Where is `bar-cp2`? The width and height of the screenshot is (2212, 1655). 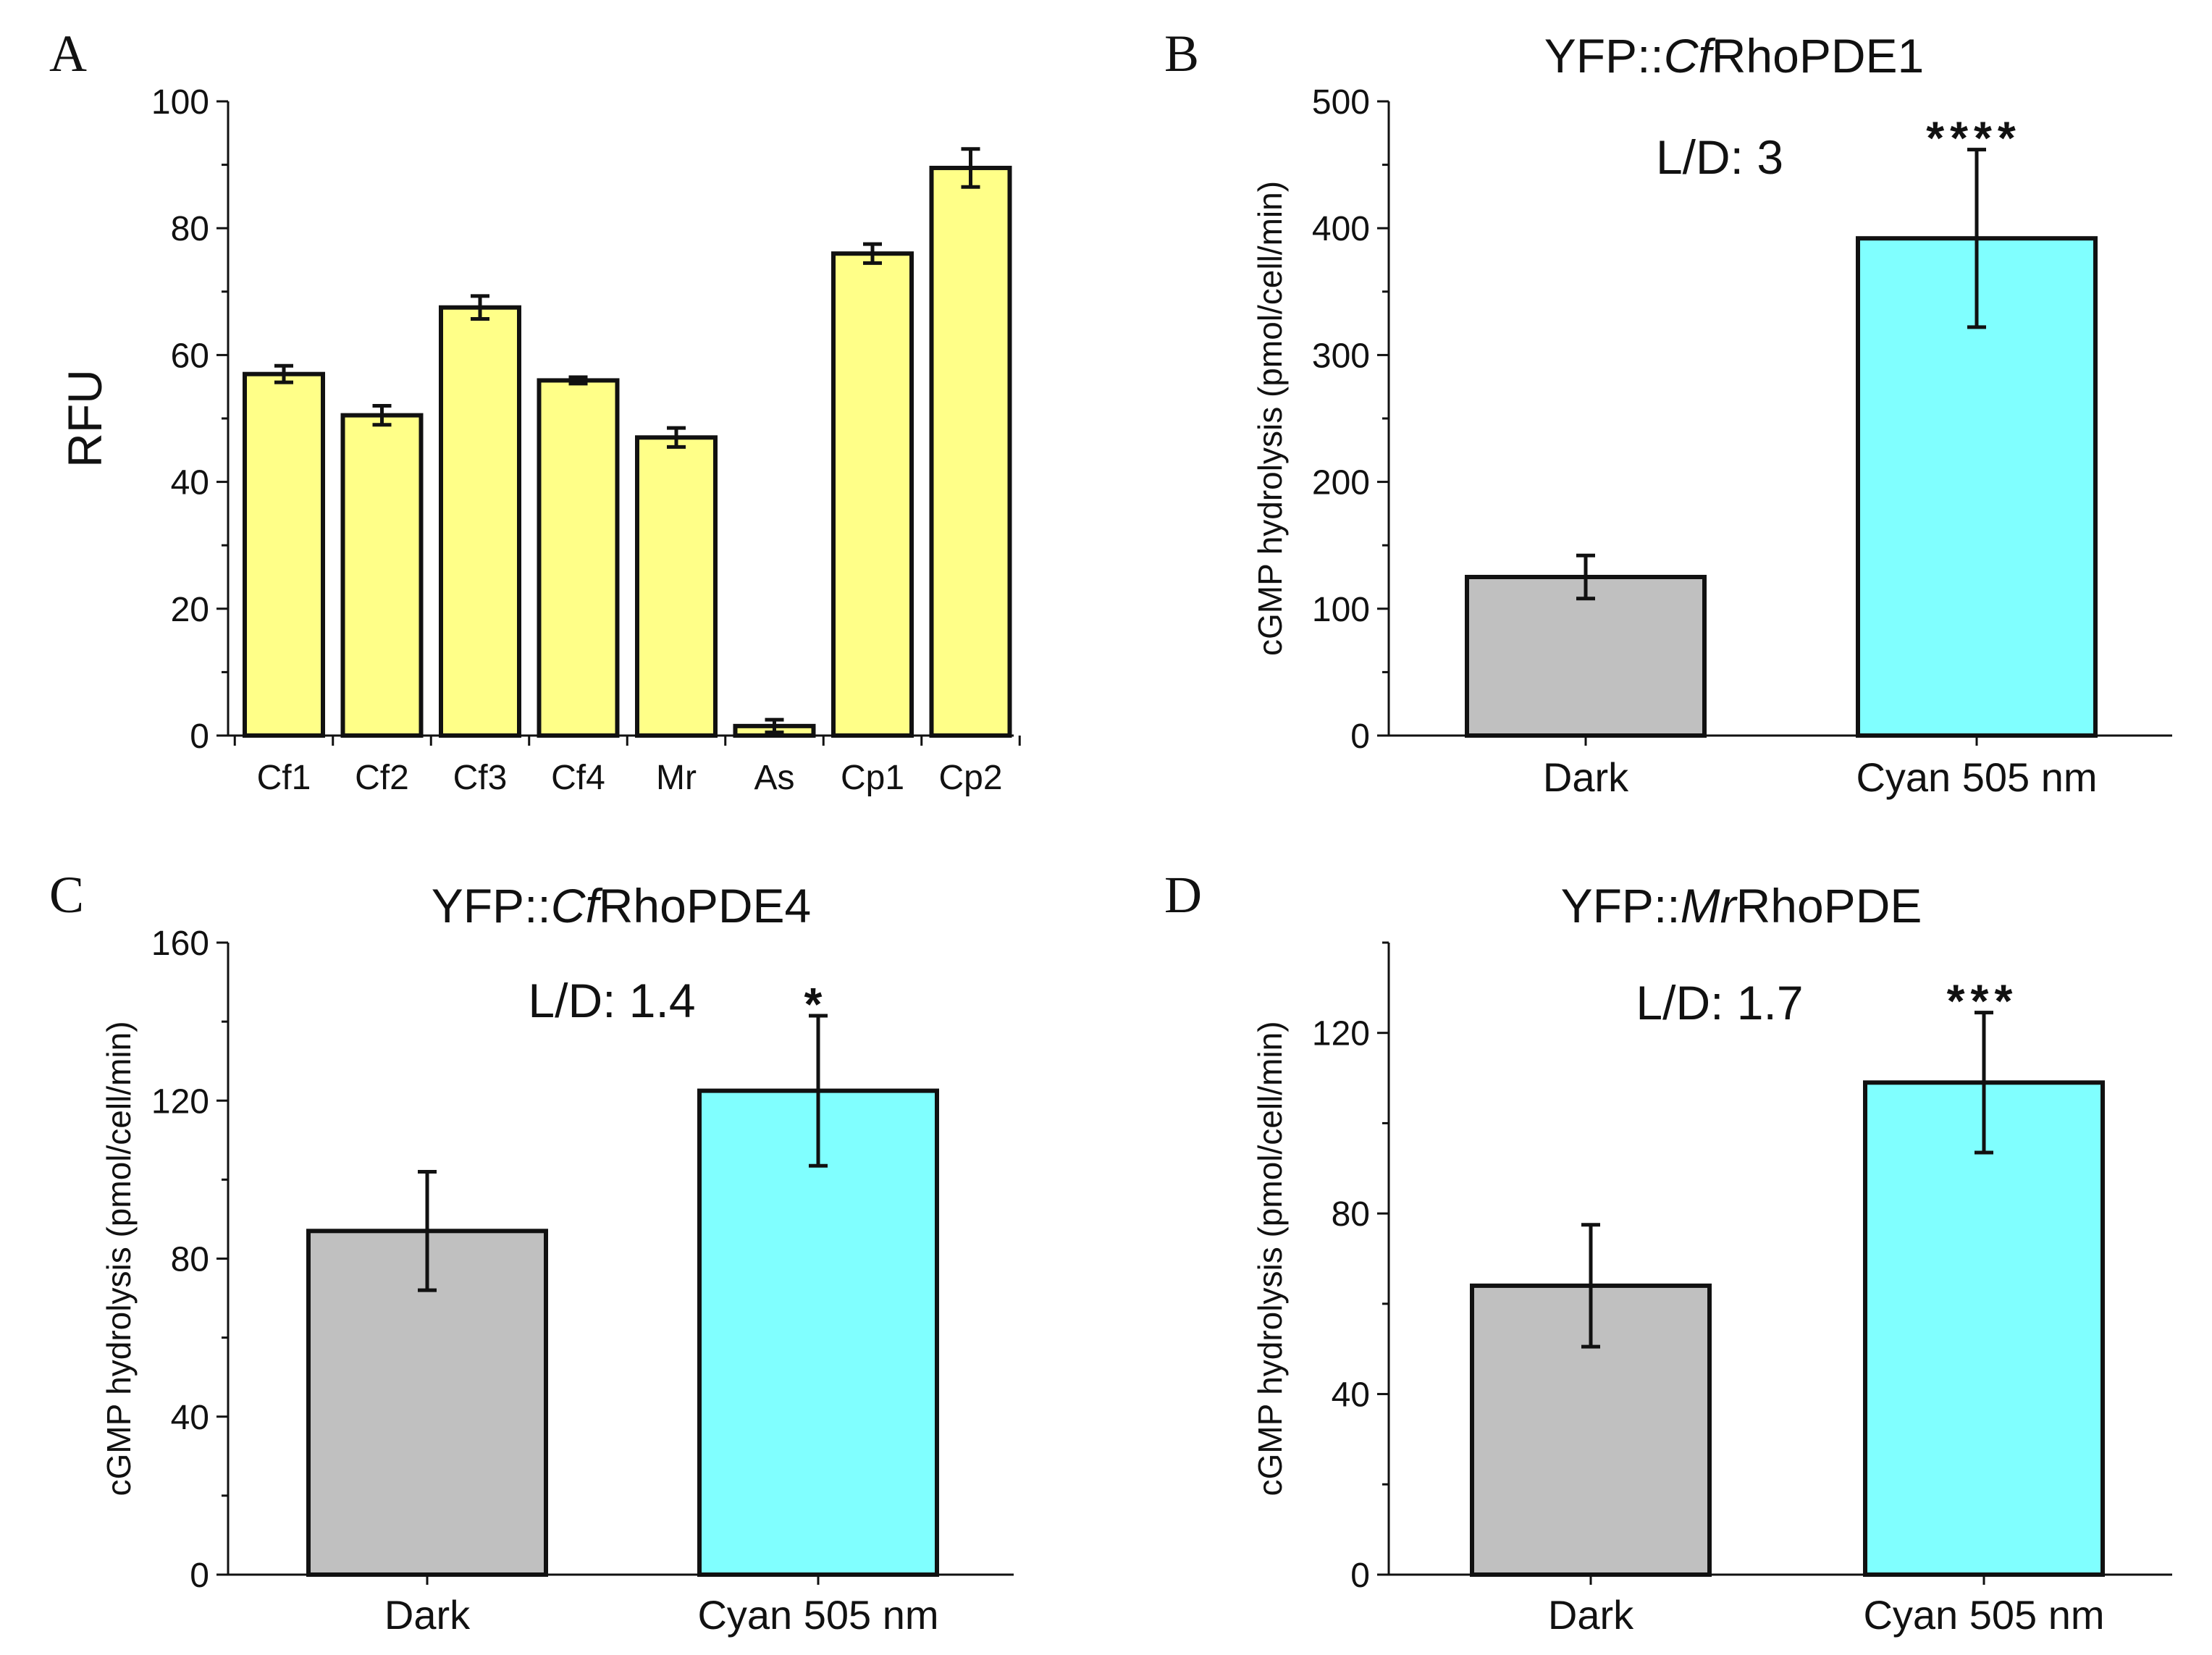 bar-cp2 is located at coordinates (971, 451).